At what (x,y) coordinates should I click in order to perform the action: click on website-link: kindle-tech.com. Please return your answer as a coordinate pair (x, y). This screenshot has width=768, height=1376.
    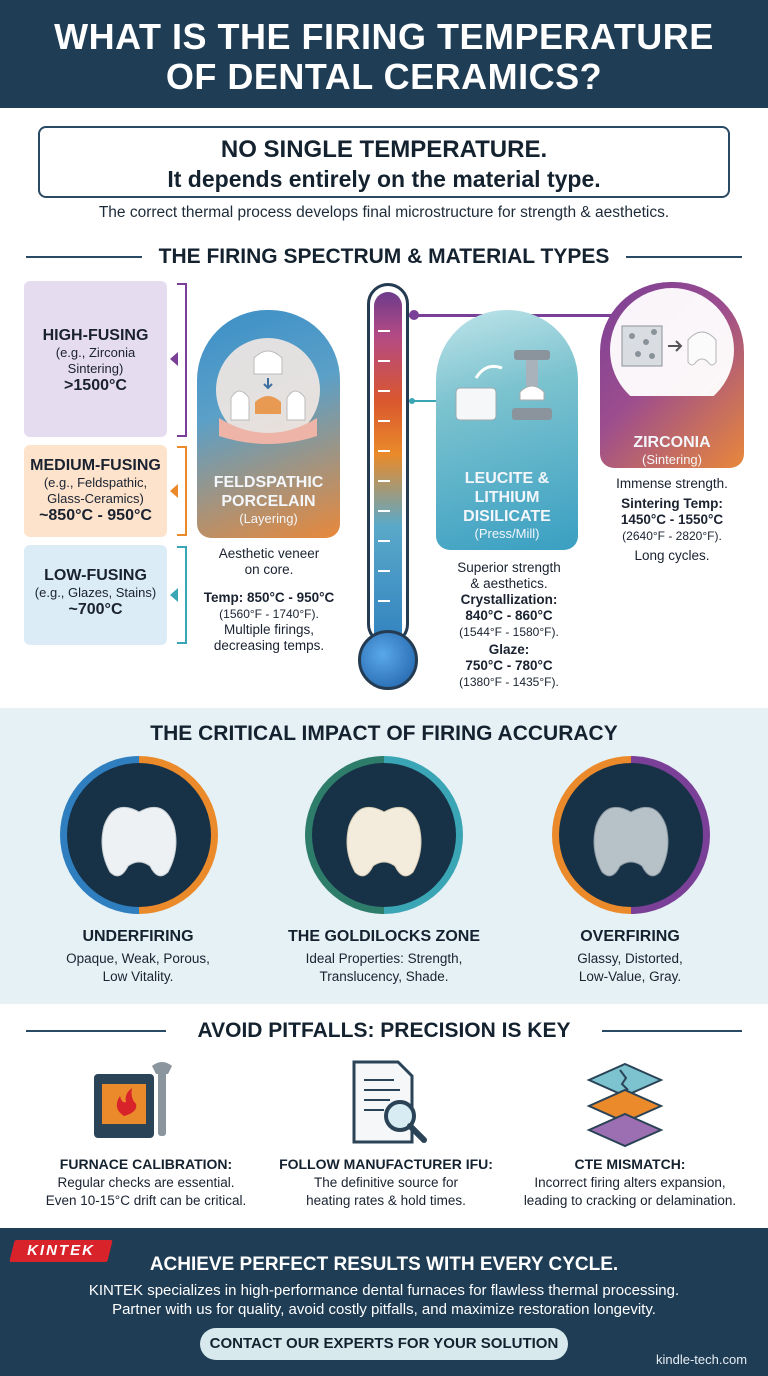
    Looking at the image, I should click on (702, 1359).